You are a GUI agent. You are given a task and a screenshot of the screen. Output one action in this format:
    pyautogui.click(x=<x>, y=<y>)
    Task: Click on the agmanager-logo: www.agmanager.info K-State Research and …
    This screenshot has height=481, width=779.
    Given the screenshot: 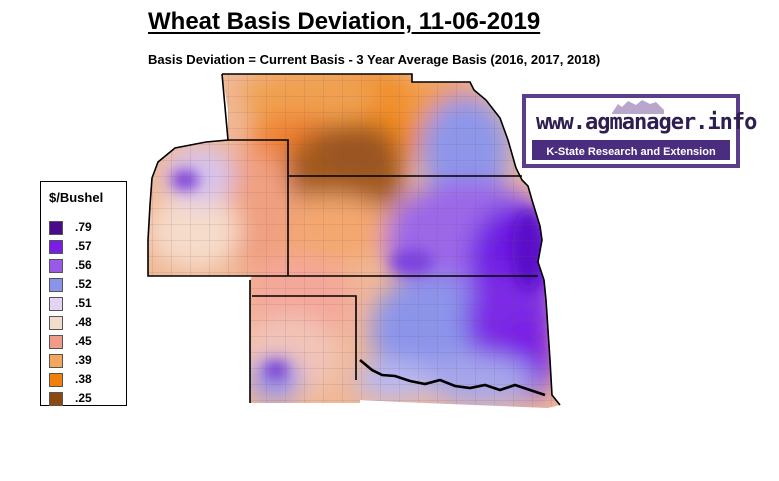 What is the action you would take?
    pyautogui.click(x=639, y=131)
    